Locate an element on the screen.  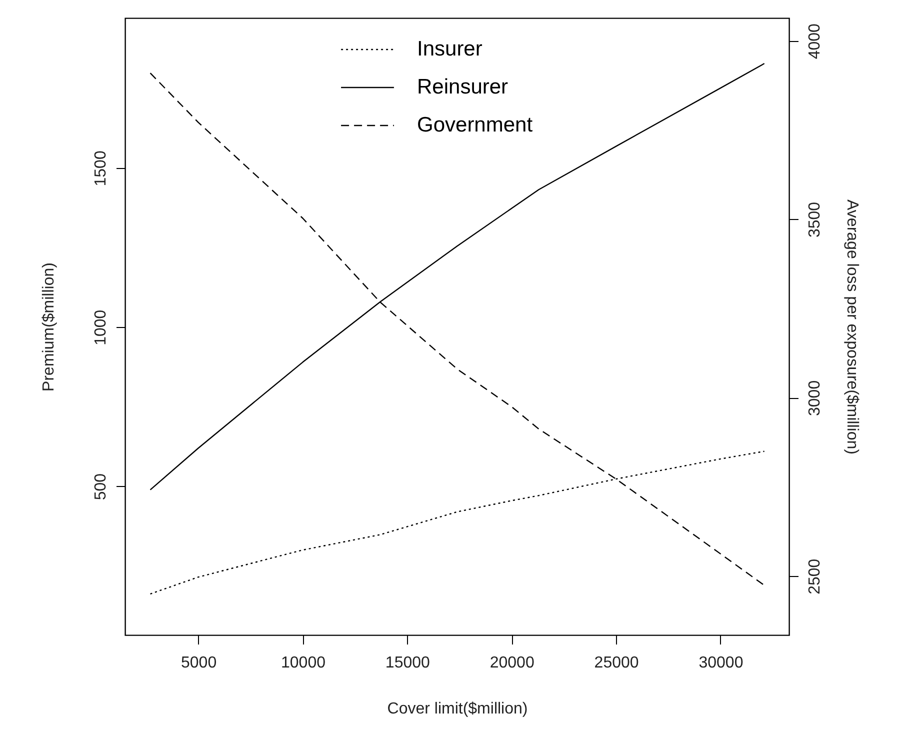
x-tick-label: 10000 is located at coordinates (303, 663).